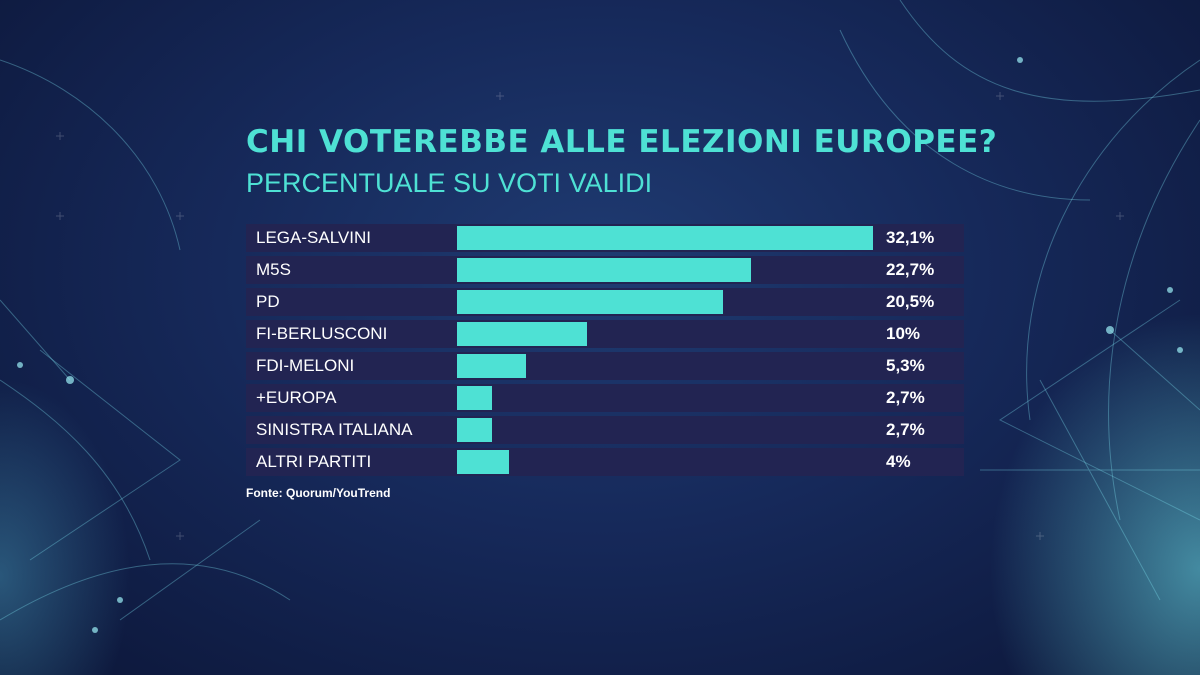 This screenshot has width=1200, height=675. What do you see at coordinates (910, 301) in the screenshot?
I see `value-label: 20,5%` at bounding box center [910, 301].